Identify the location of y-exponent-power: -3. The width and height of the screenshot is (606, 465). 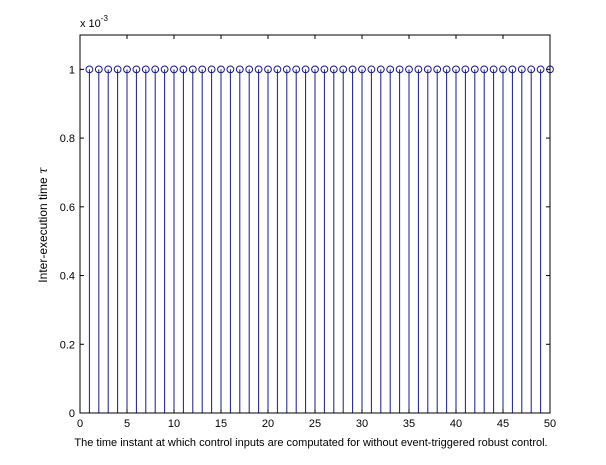
(105, 18).